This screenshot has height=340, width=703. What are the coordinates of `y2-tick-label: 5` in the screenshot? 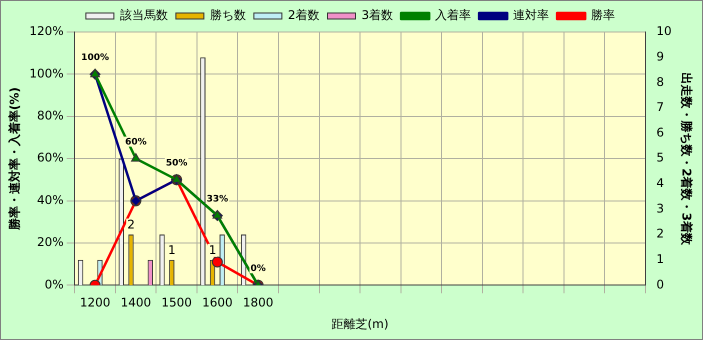 It's located at (660, 157).